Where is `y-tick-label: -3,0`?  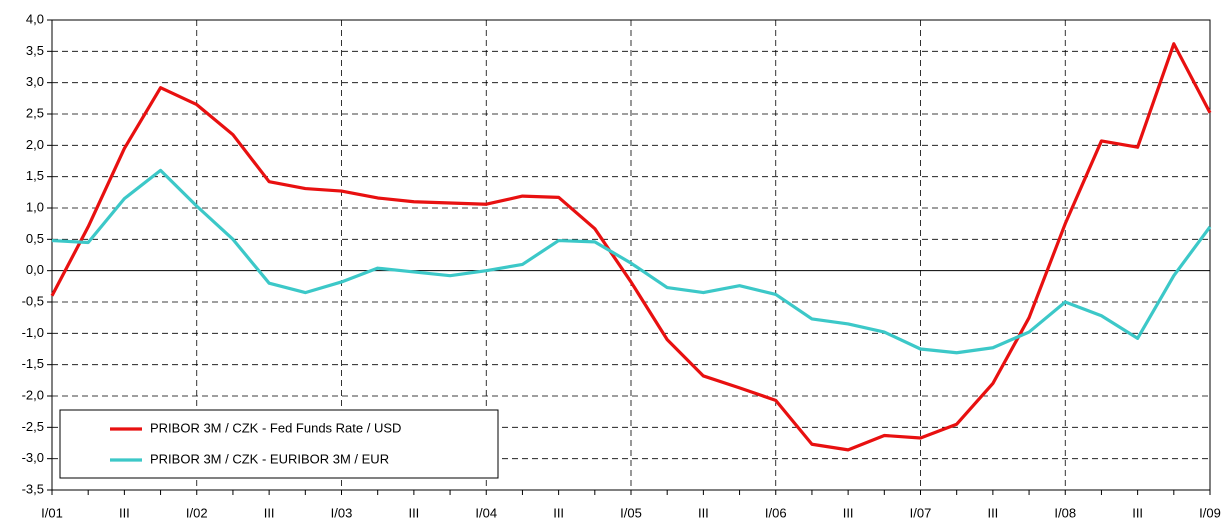 y-tick-label: -3,0 is located at coordinates (33, 457).